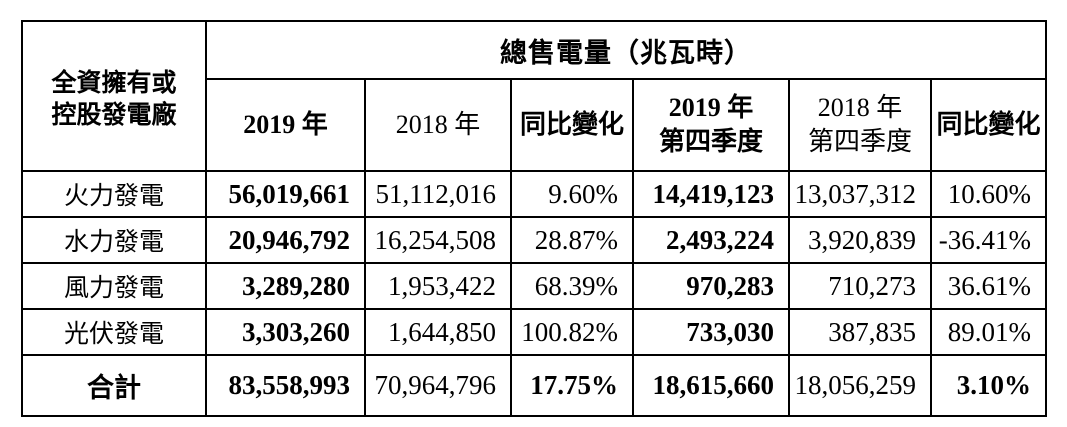 Image resolution: width=1067 pixels, height=427 pixels. I want to click on col-header-2018: 2018 年, so click(438, 125).